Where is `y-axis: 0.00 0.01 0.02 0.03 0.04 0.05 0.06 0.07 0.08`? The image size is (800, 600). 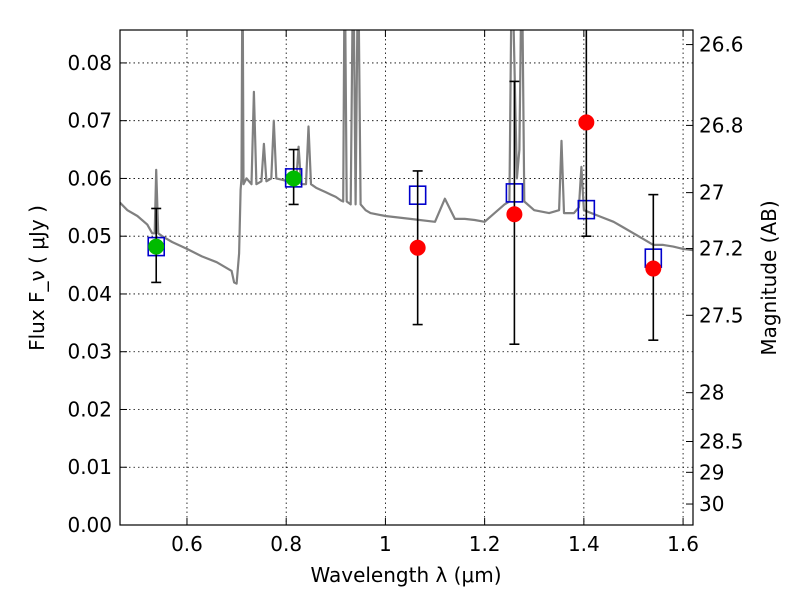 y-axis: 0.00 0.01 0.02 0.03 0.04 0.05 0.06 0.07 0.08 is located at coordinates (97, 294).